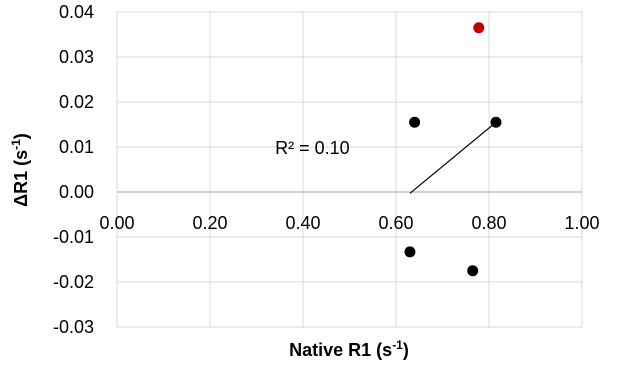 The width and height of the screenshot is (618, 366). I want to click on trendline, so click(453, 157).